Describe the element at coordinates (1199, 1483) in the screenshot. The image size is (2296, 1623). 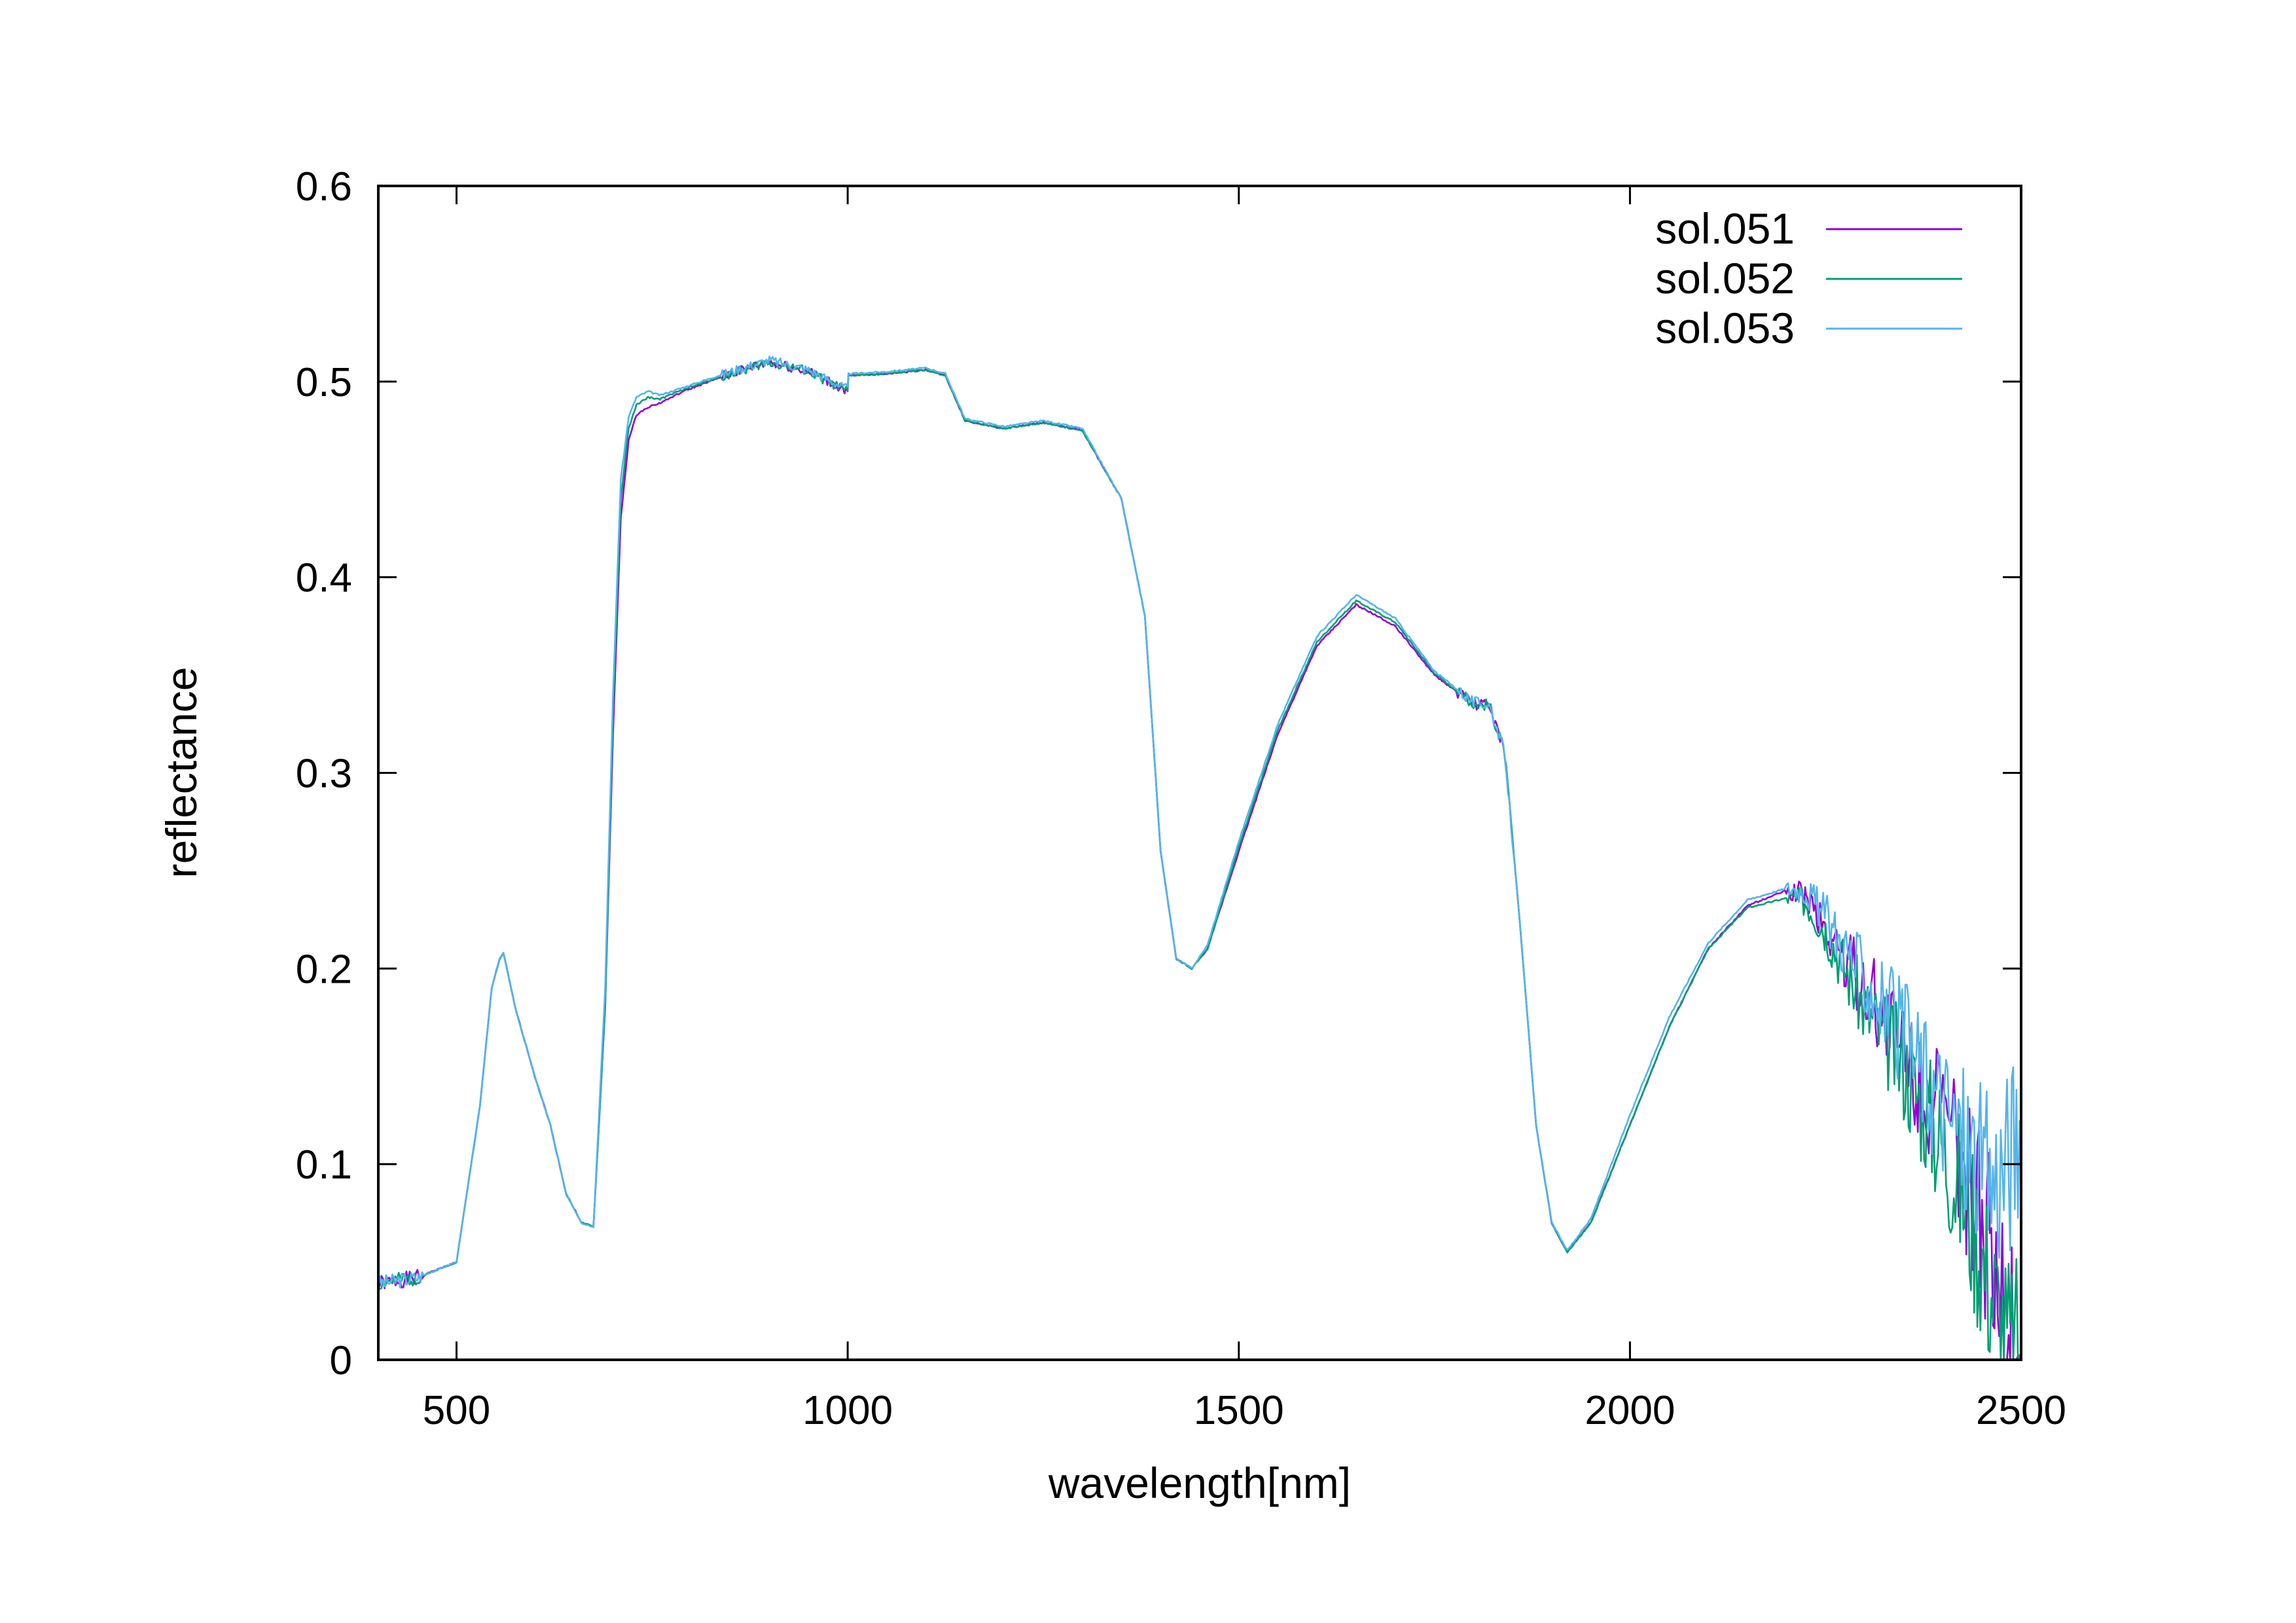
I see `x-axis-label: wavelength[nm]` at that location.